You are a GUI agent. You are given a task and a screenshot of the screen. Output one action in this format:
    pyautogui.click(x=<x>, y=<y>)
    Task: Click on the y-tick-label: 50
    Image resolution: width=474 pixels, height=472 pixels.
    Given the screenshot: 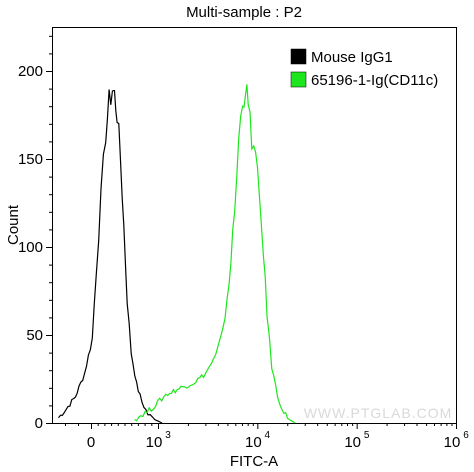 What is the action you would take?
    pyautogui.click(x=34, y=335)
    